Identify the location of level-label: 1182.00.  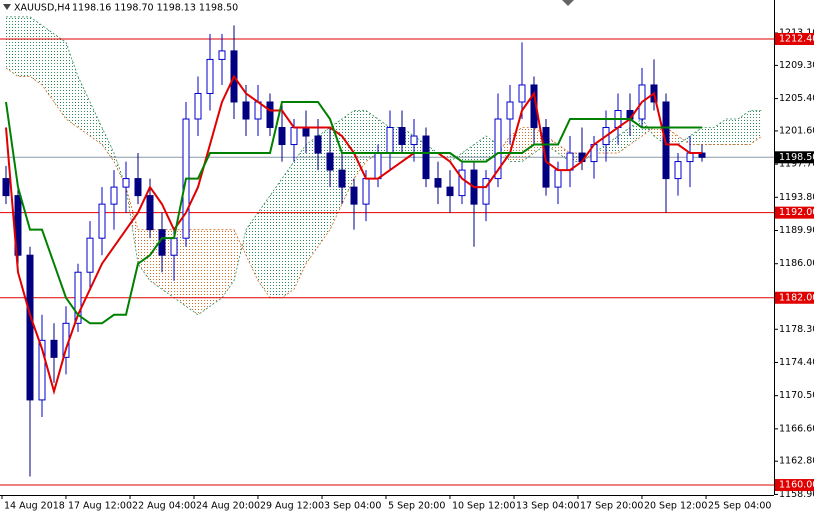
(796, 297).